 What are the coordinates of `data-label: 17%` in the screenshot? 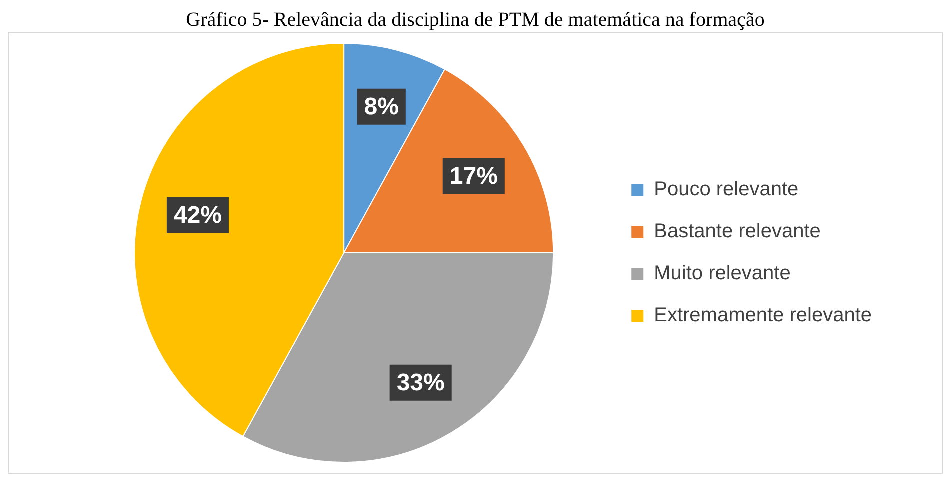 It's located at (474, 176).